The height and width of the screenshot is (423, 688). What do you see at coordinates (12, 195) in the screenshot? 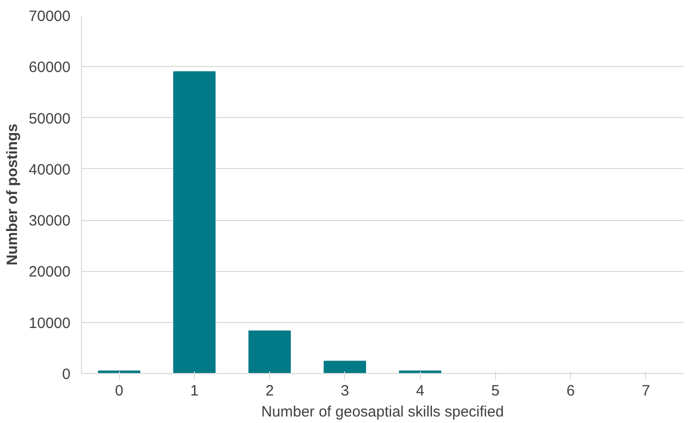
I see `y-axis-title: Number of postings` at bounding box center [12, 195].